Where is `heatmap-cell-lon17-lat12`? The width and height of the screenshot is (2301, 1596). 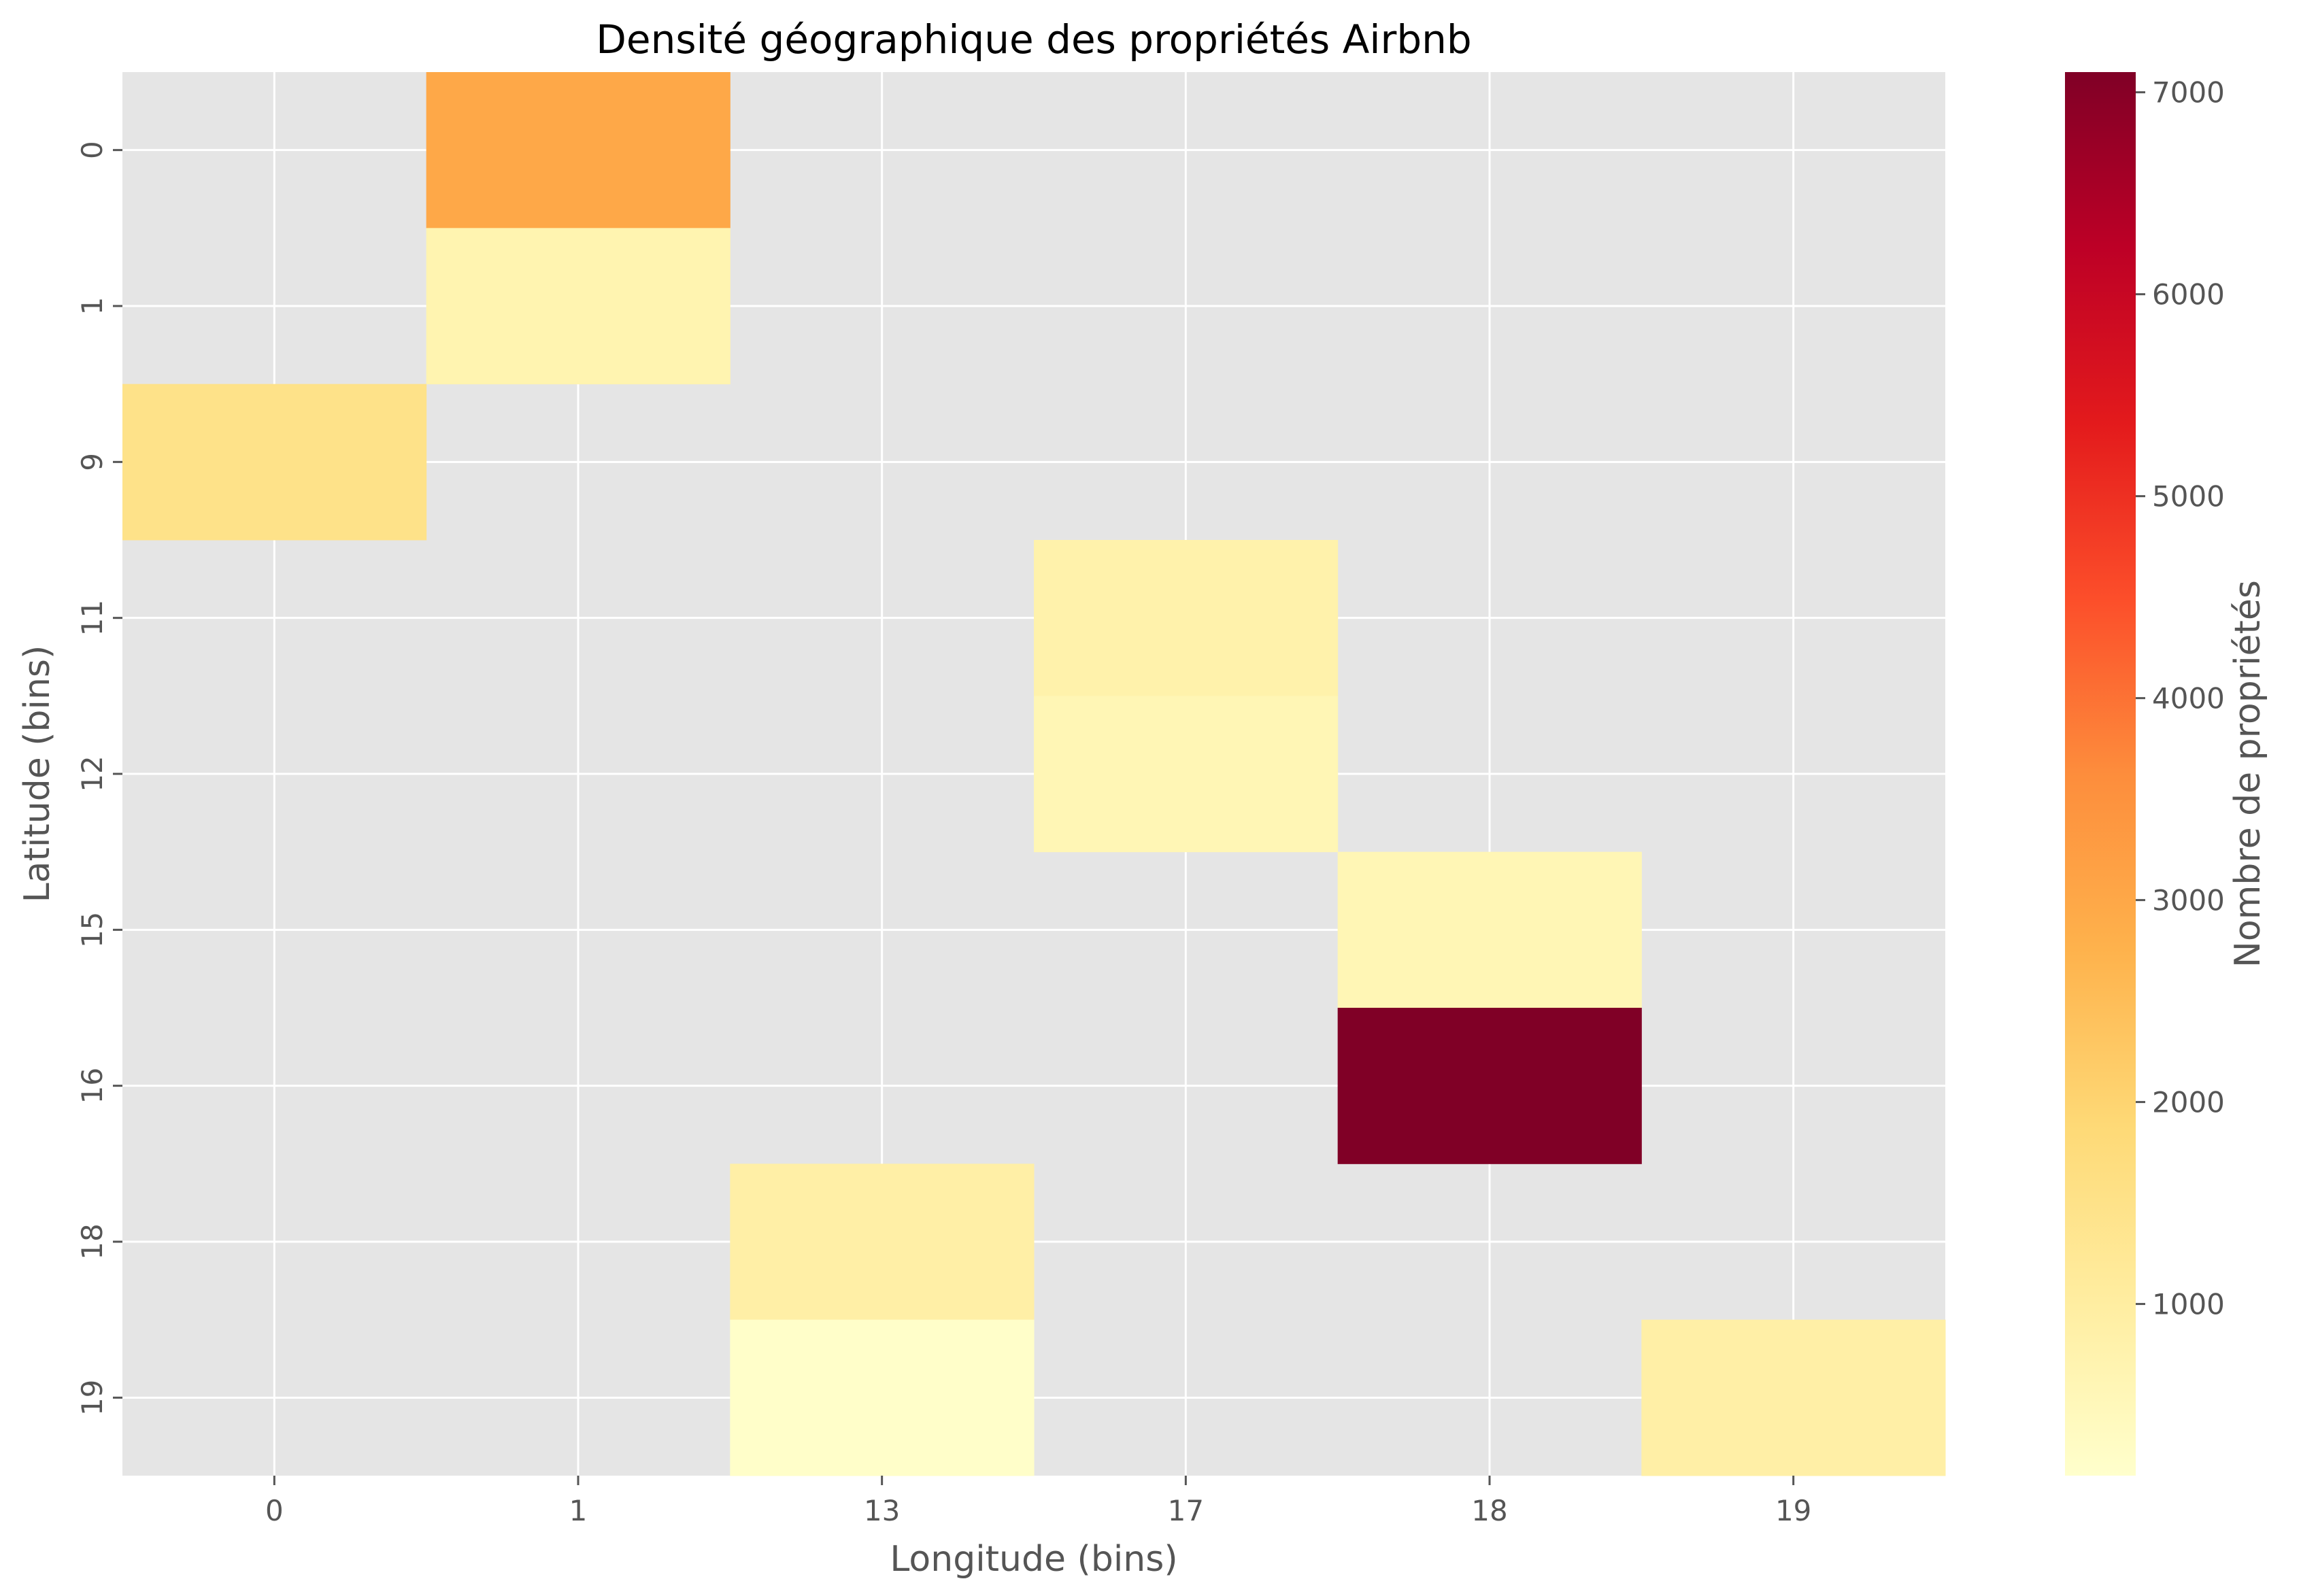 heatmap-cell-lon17-lat12 is located at coordinates (1186, 774).